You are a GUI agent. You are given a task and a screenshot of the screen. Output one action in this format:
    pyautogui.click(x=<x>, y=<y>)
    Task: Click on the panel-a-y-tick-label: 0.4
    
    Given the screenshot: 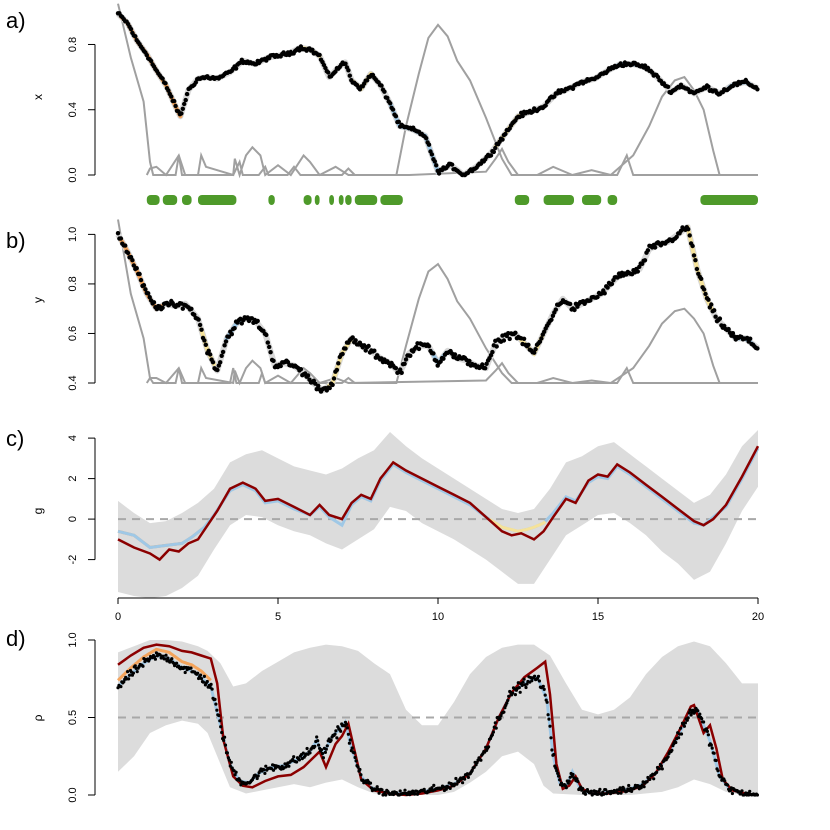 What is the action you would take?
    pyautogui.click(x=73, y=109)
    